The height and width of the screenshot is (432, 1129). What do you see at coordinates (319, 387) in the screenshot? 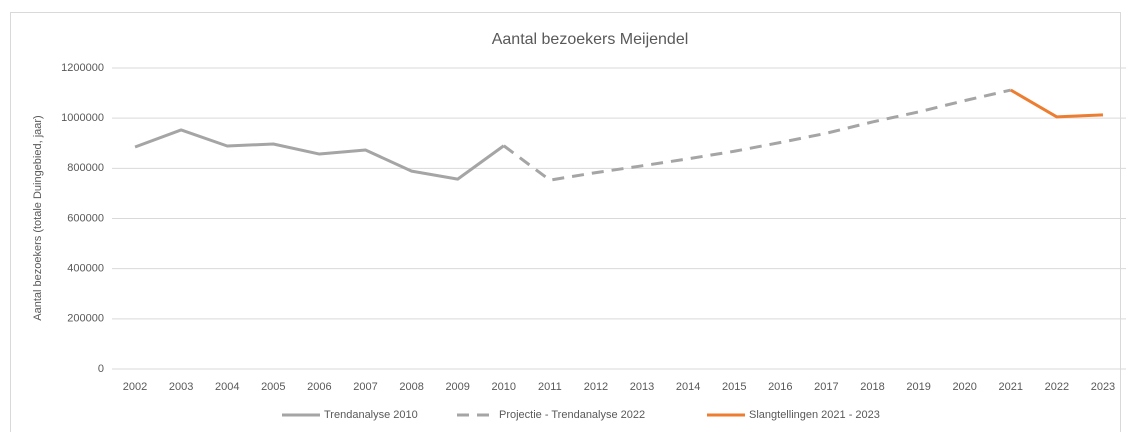
I see `x-tick-label: 2006` at bounding box center [319, 387].